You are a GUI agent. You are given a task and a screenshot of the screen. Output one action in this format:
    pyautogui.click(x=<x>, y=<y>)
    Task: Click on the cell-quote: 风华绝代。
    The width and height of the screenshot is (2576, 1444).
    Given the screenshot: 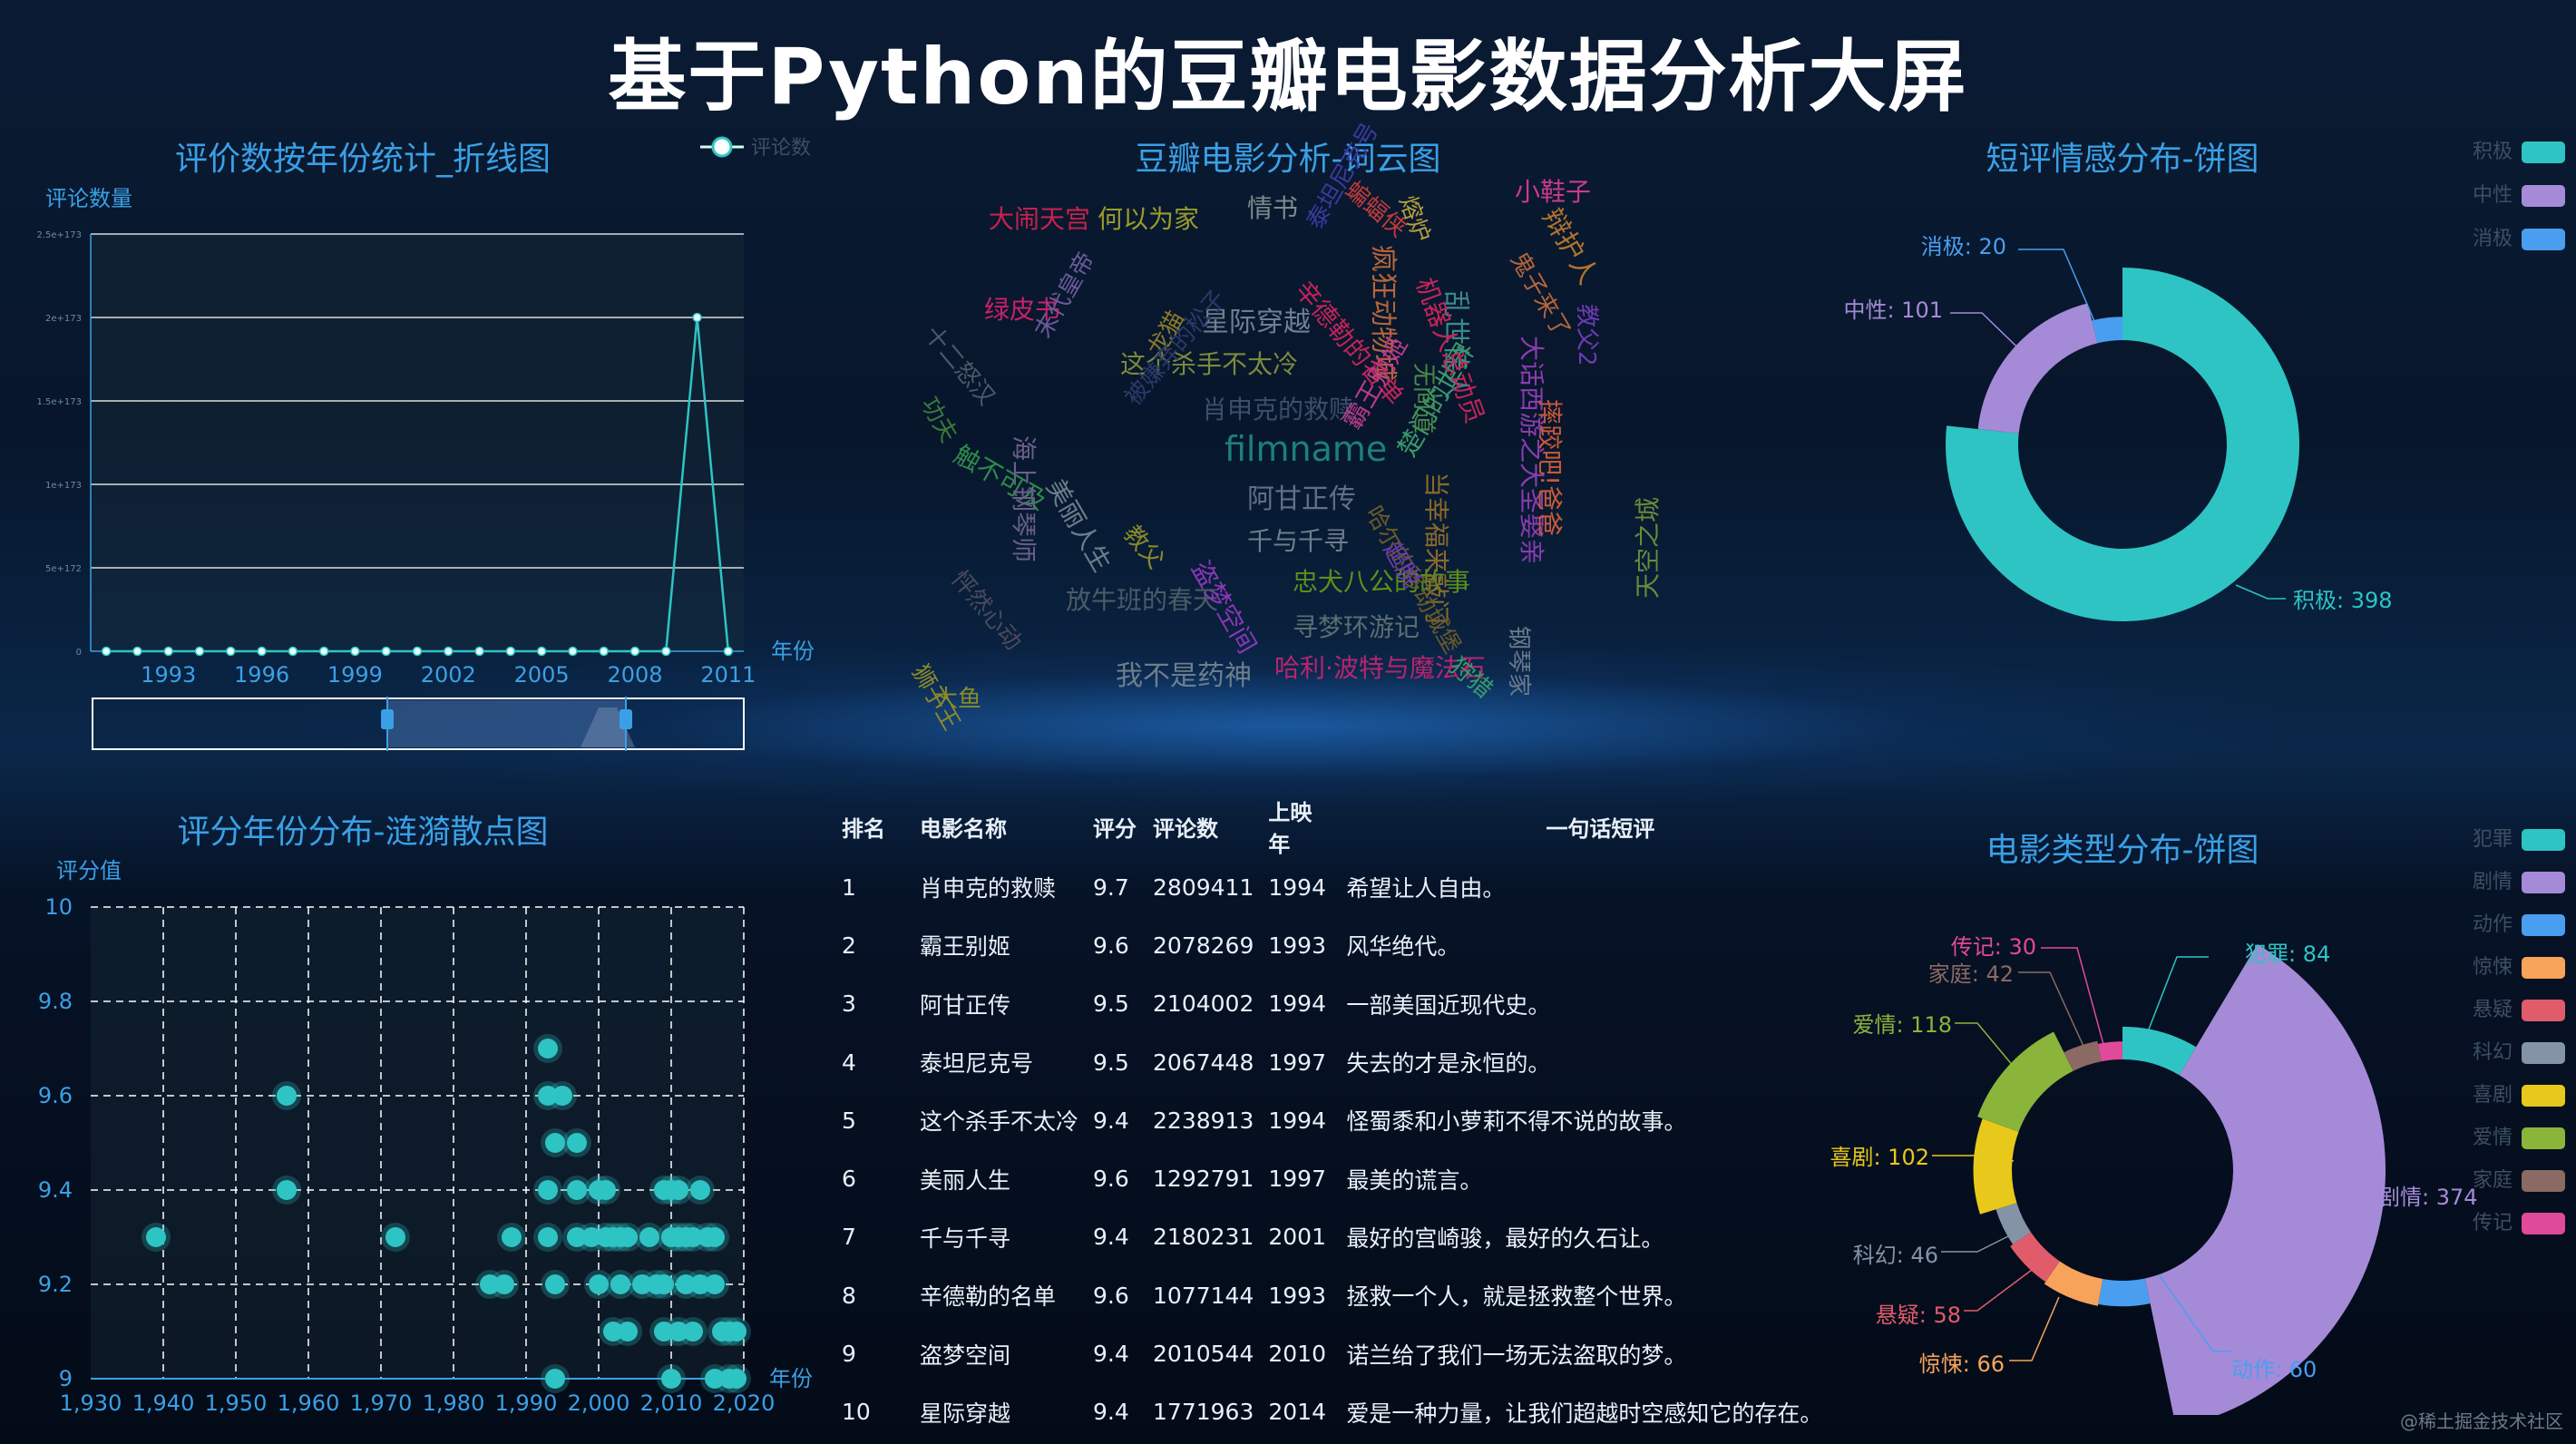 What is the action you would take?
    pyautogui.click(x=1403, y=947)
    